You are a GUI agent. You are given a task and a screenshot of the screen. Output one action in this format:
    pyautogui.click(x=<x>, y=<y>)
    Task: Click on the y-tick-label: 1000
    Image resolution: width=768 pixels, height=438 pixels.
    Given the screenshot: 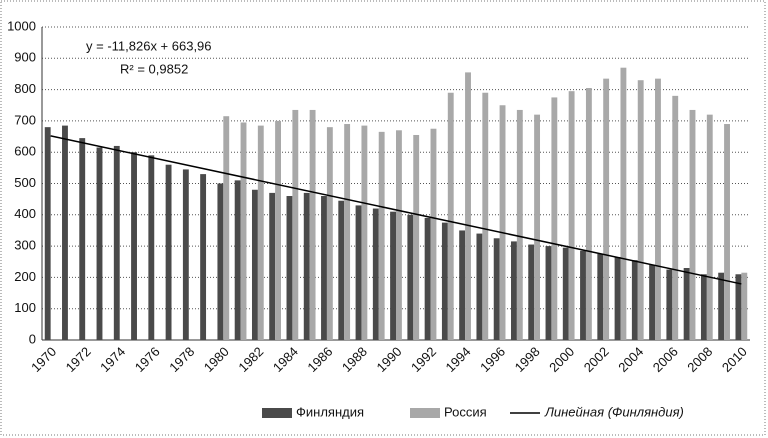 What is the action you would take?
    pyautogui.click(x=21, y=25)
    